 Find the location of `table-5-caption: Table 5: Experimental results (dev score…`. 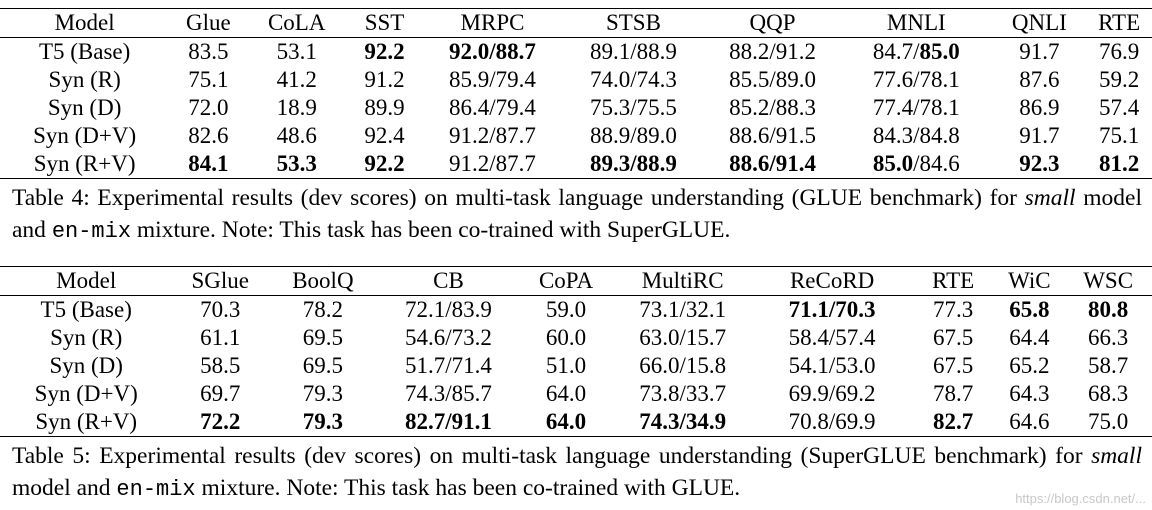

table-5-caption: Table 5: Experimental results (dev score… is located at coordinates (577, 473).